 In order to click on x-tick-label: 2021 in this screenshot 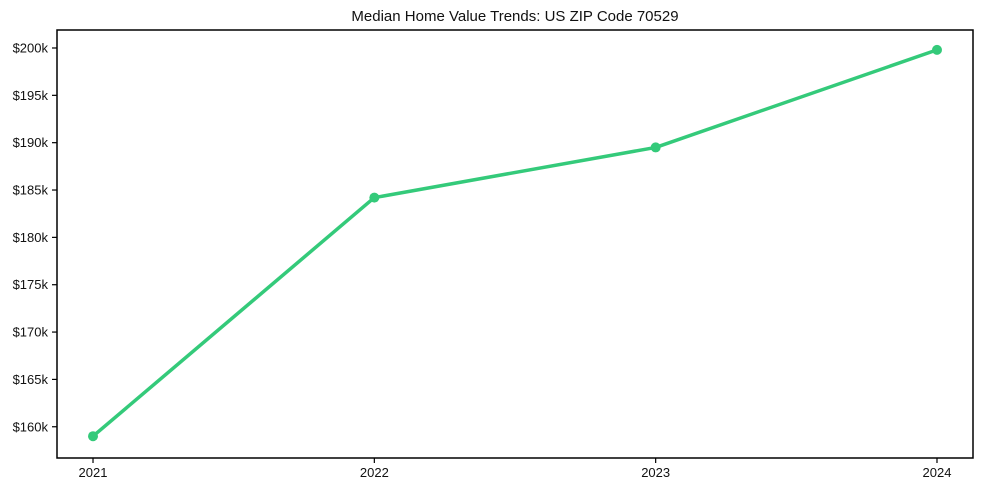, I will do `click(93, 472)`.